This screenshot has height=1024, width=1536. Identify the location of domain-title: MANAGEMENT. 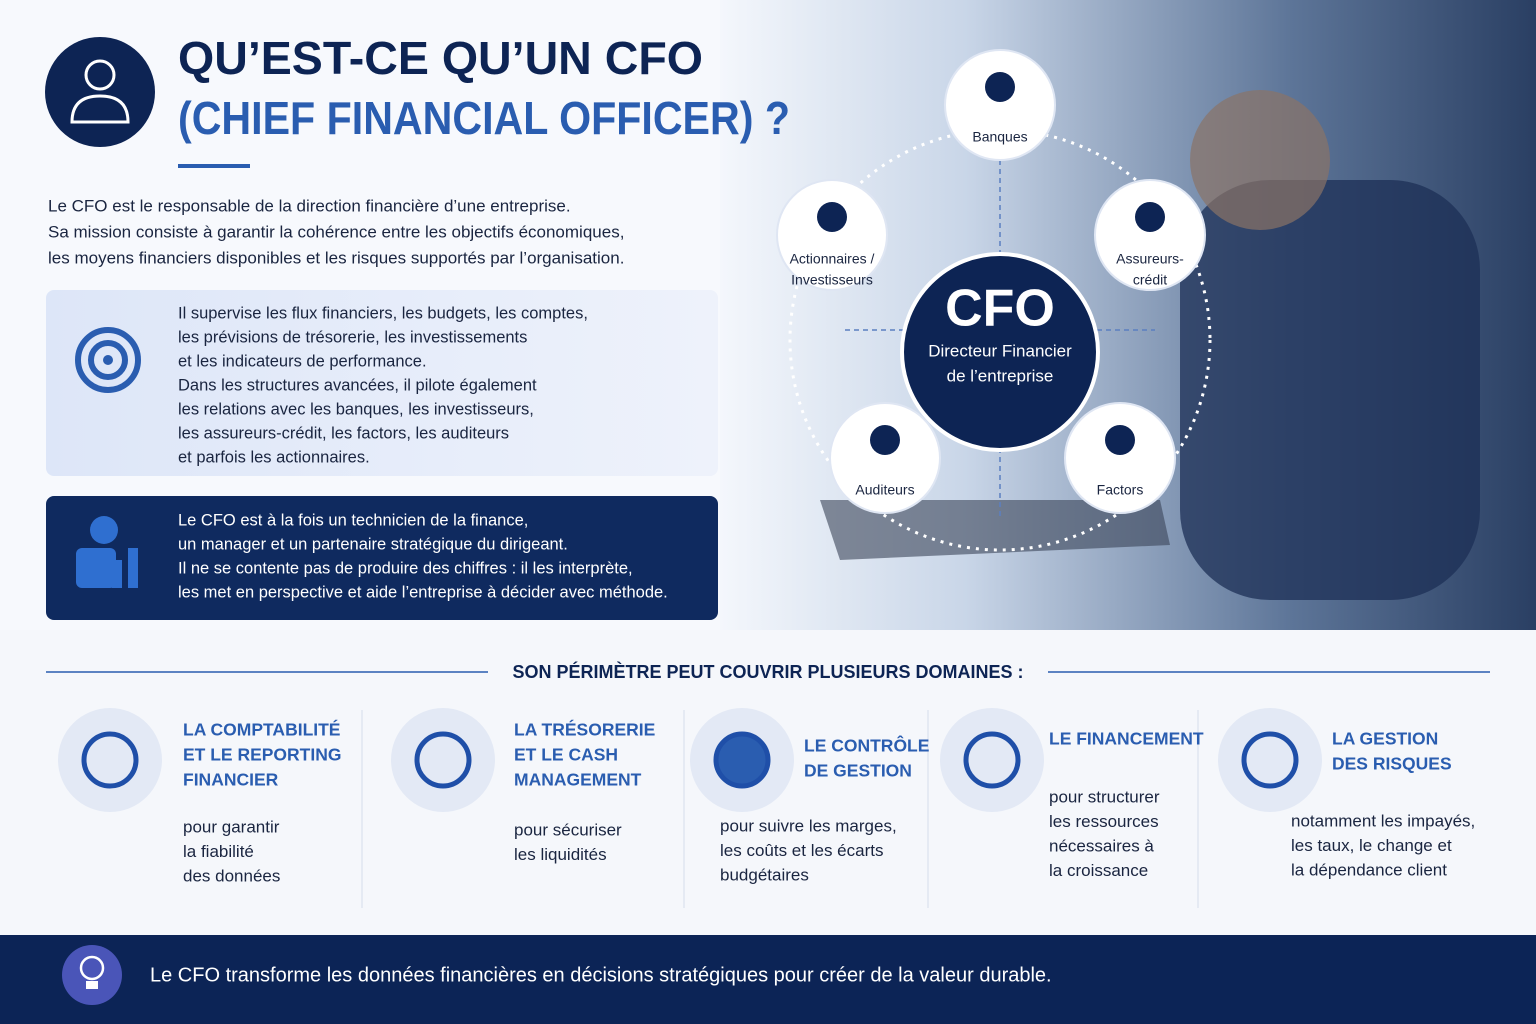
(578, 780).